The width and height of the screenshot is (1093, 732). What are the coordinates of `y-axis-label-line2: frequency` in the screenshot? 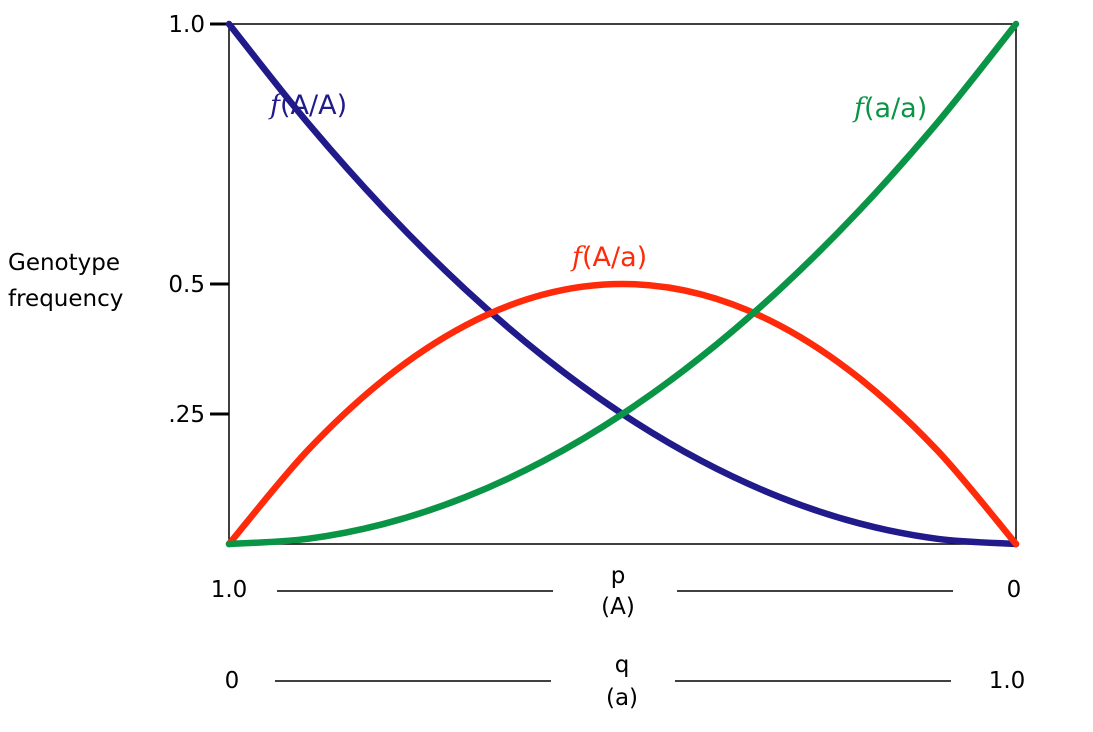 It's located at (65, 299).